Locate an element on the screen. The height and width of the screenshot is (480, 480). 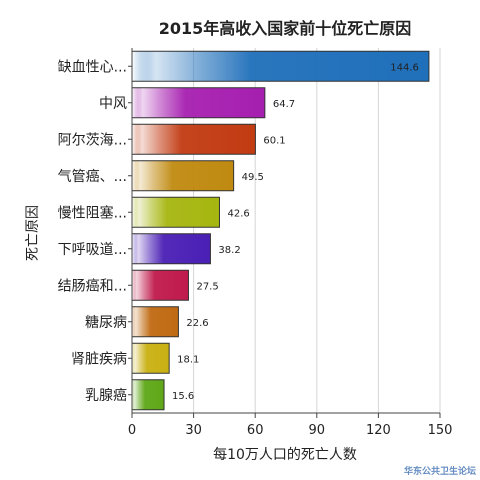
x-tick-label-3: 90 is located at coordinates (317, 430).